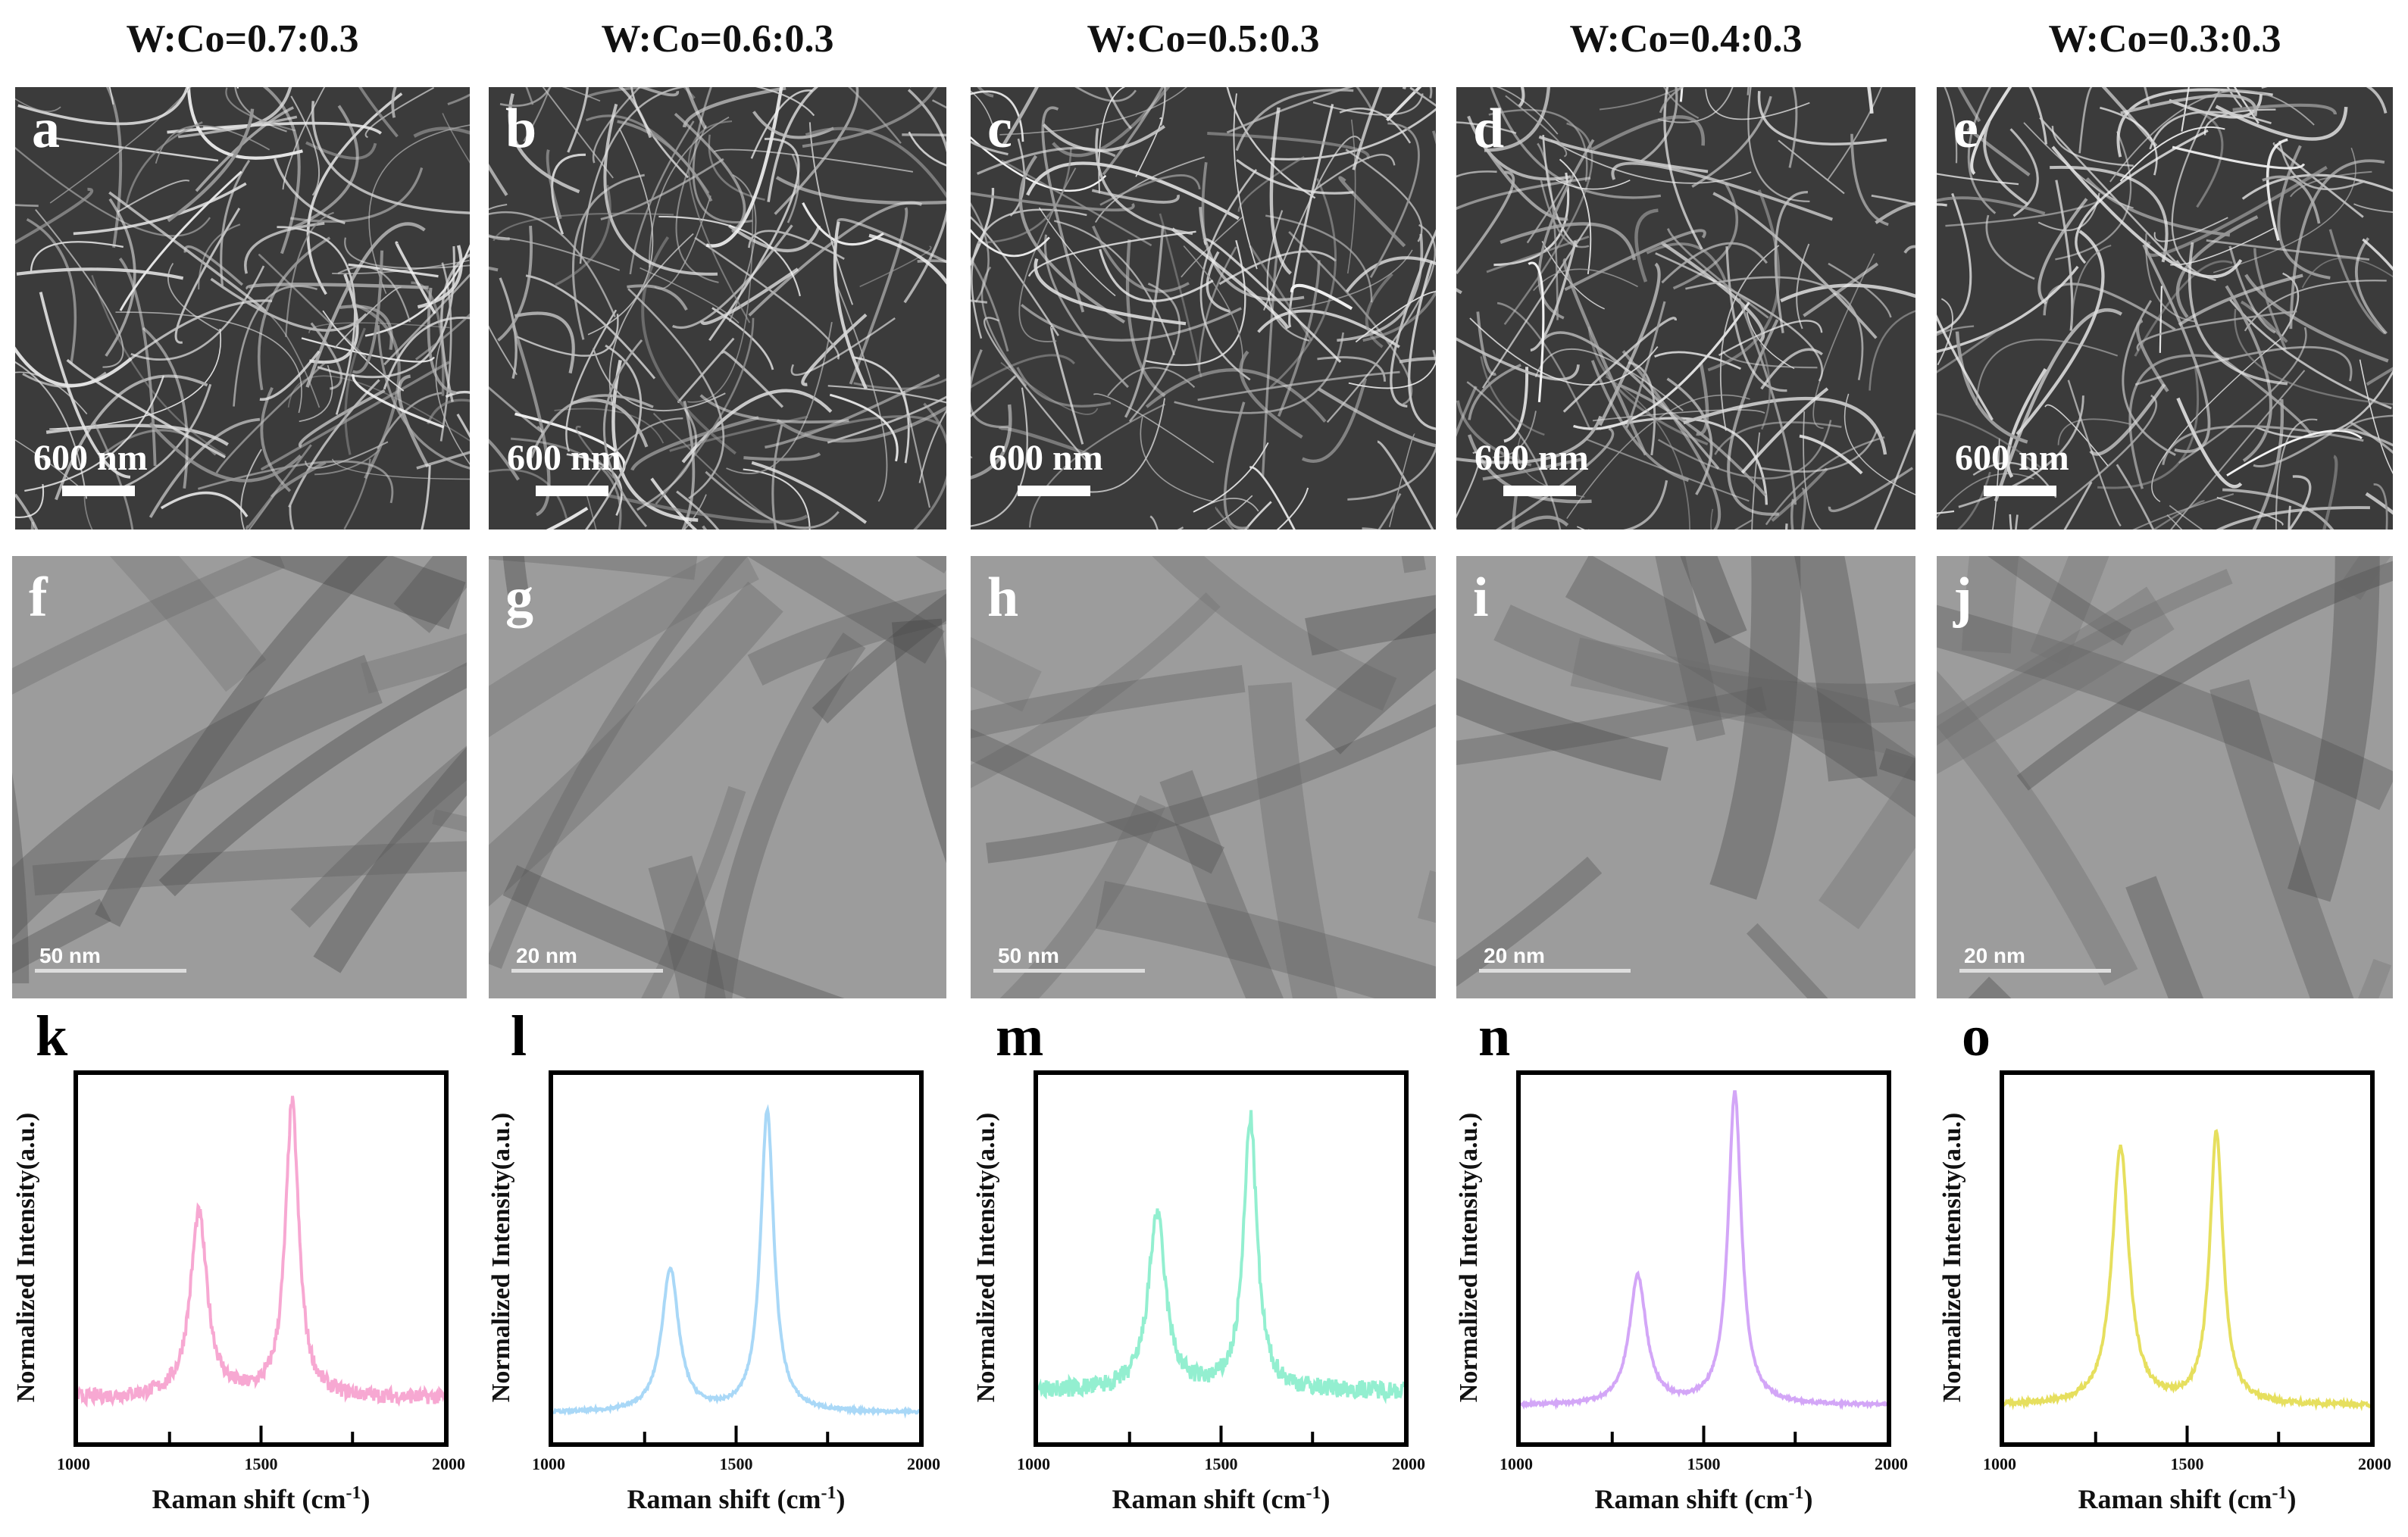 This screenshot has height=1537, width=2408. Describe the element at coordinates (1962, 598) in the screenshot. I see `panel-letter: j` at that location.